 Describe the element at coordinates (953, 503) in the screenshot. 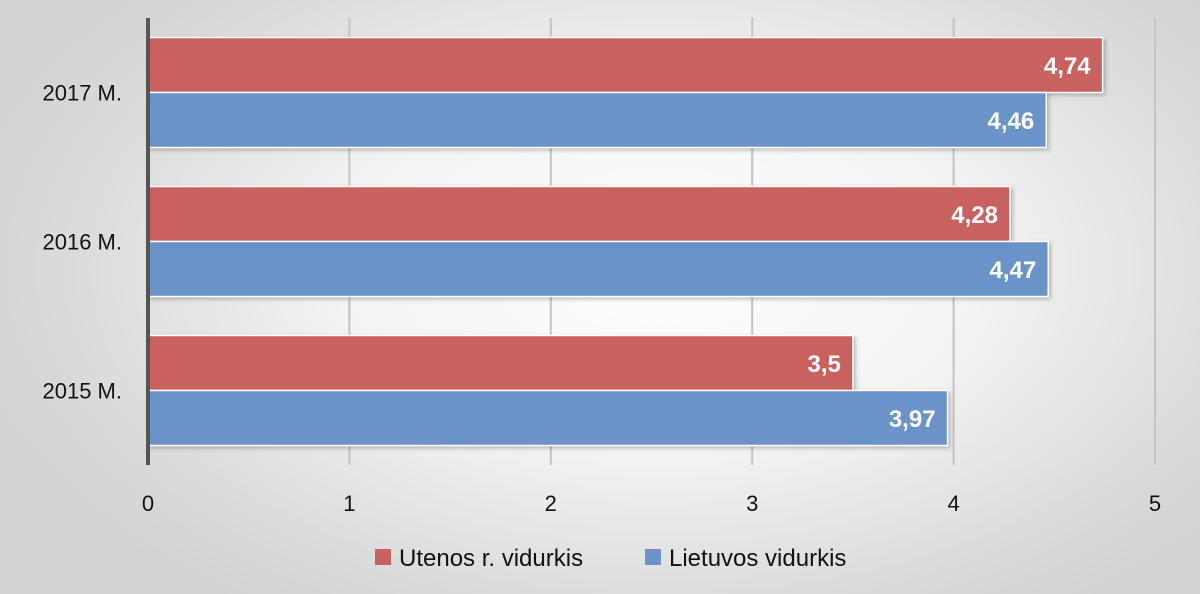

I see `x-tick-label: 4` at that location.